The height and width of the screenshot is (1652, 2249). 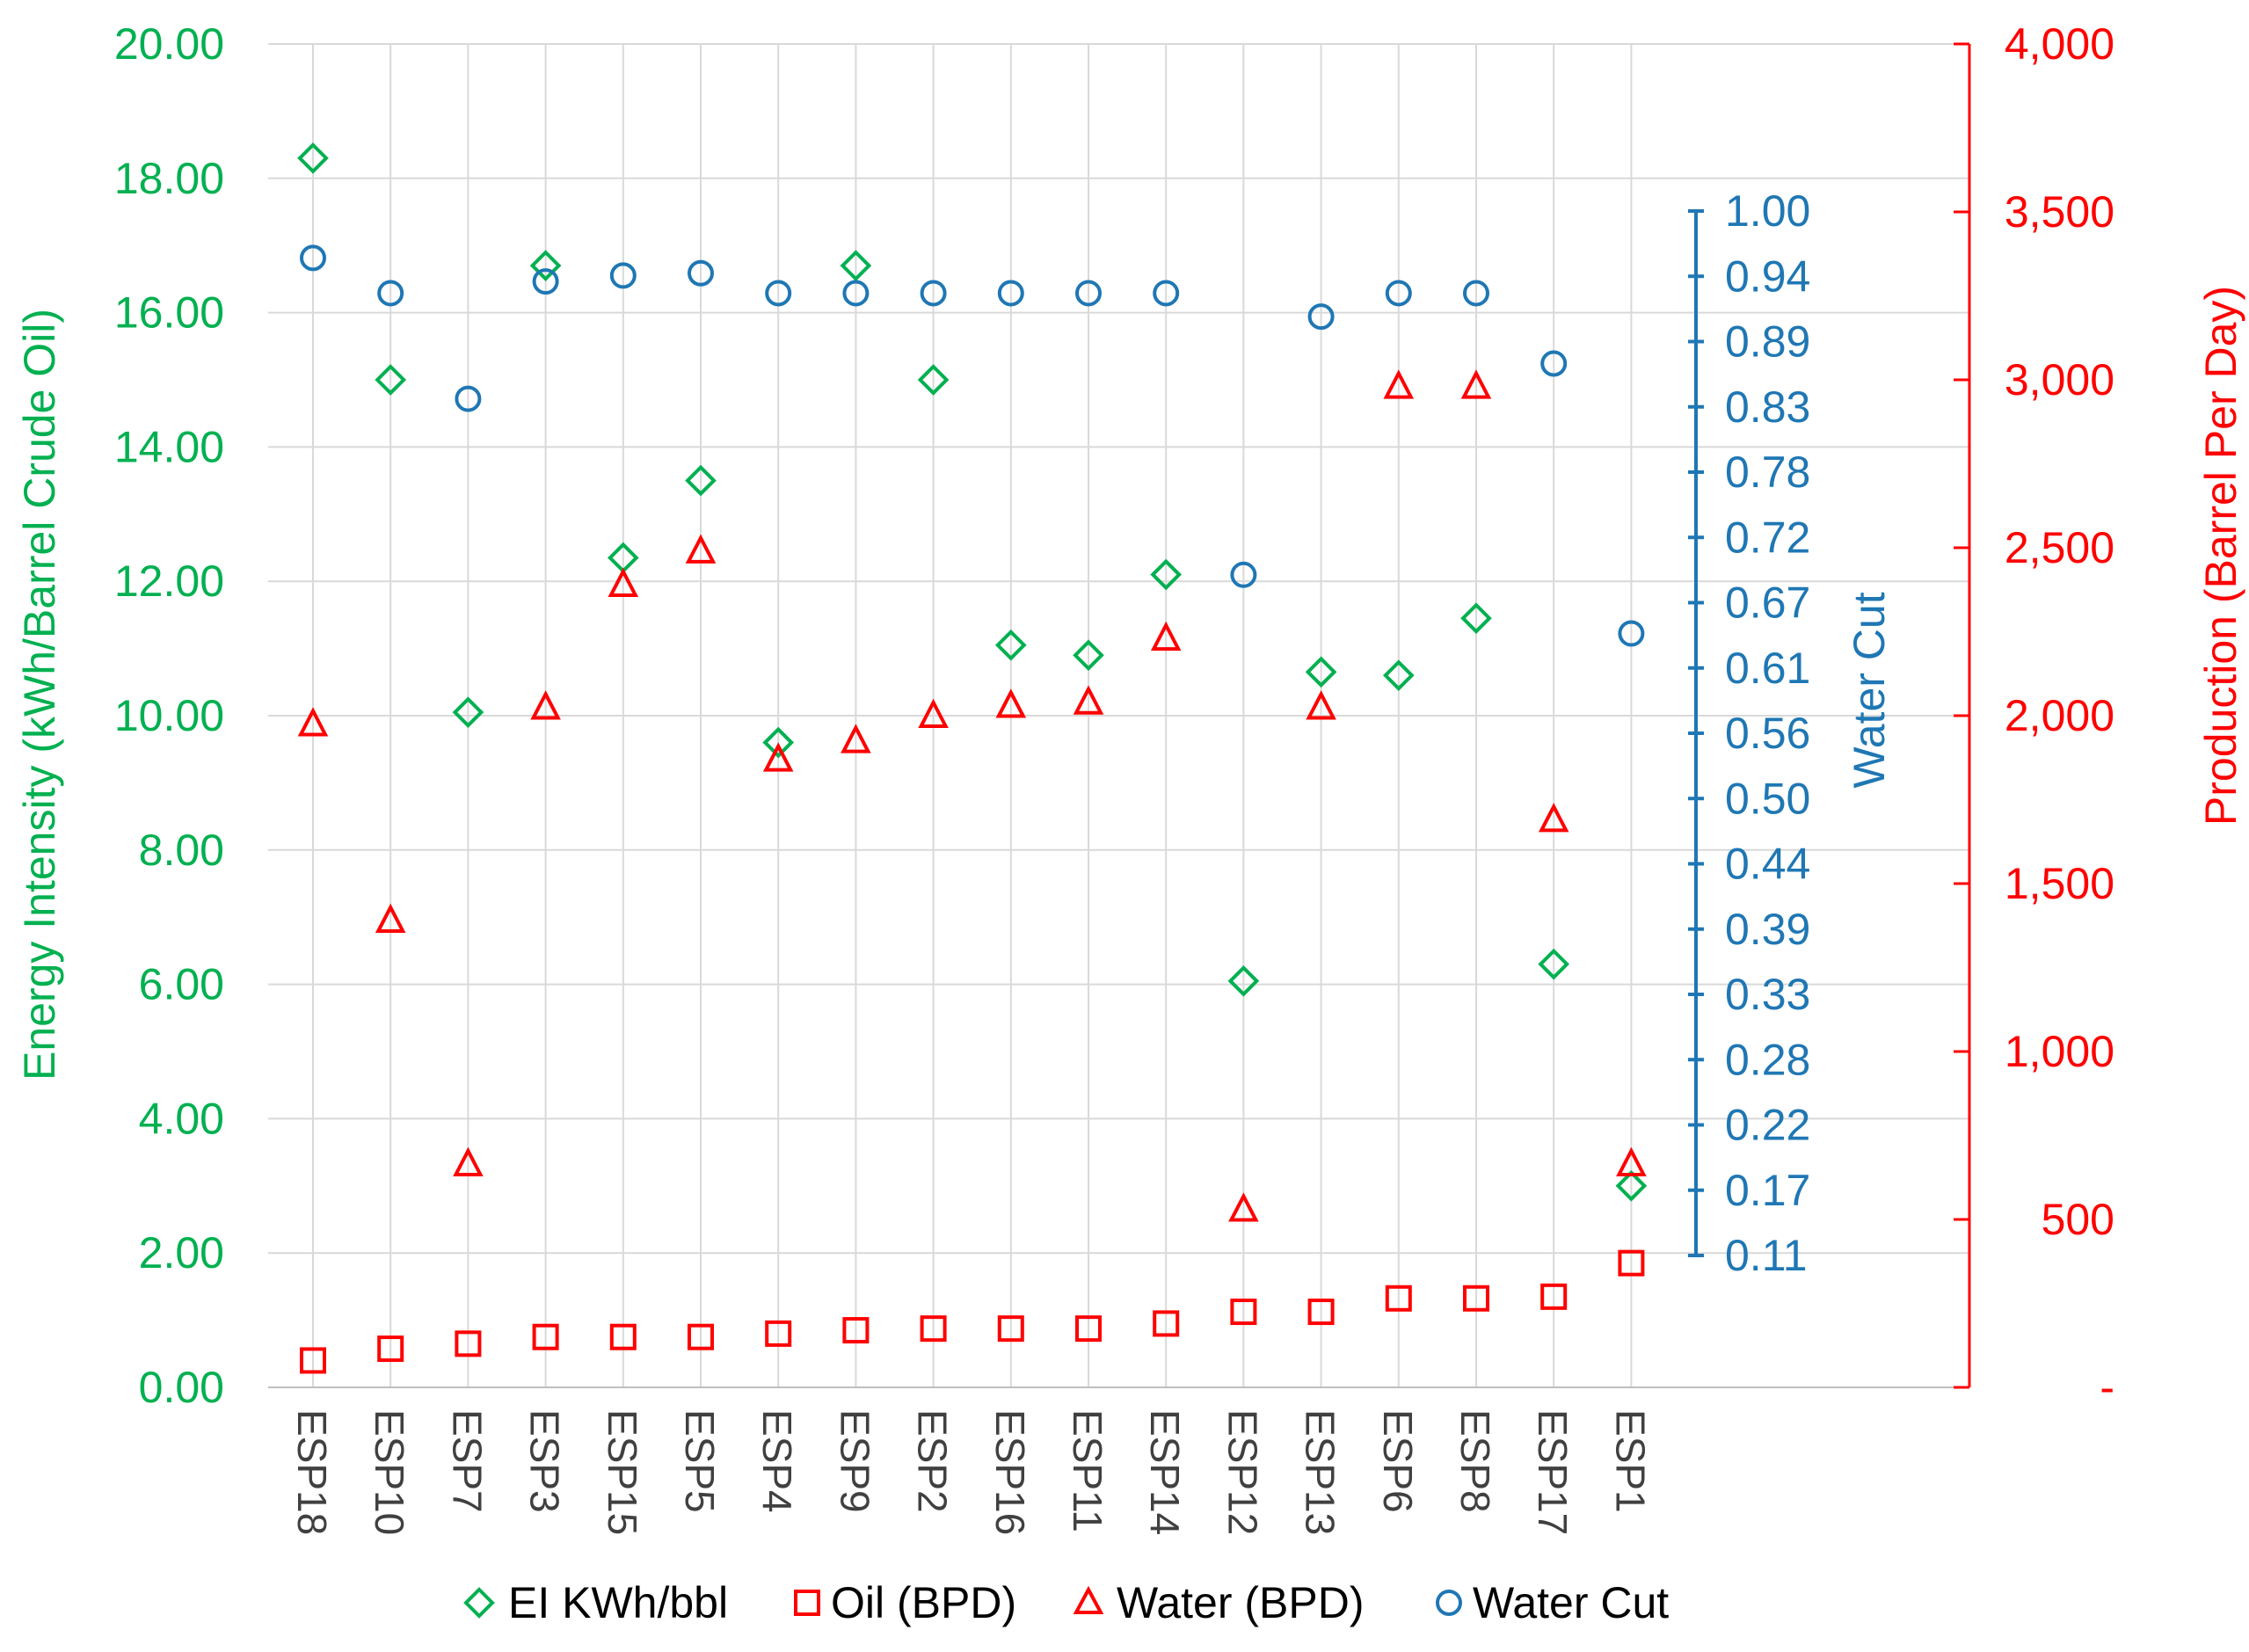 What do you see at coordinates (1768, 798) in the screenshot?
I see `water-cut-tick-label: 0.50` at bounding box center [1768, 798].